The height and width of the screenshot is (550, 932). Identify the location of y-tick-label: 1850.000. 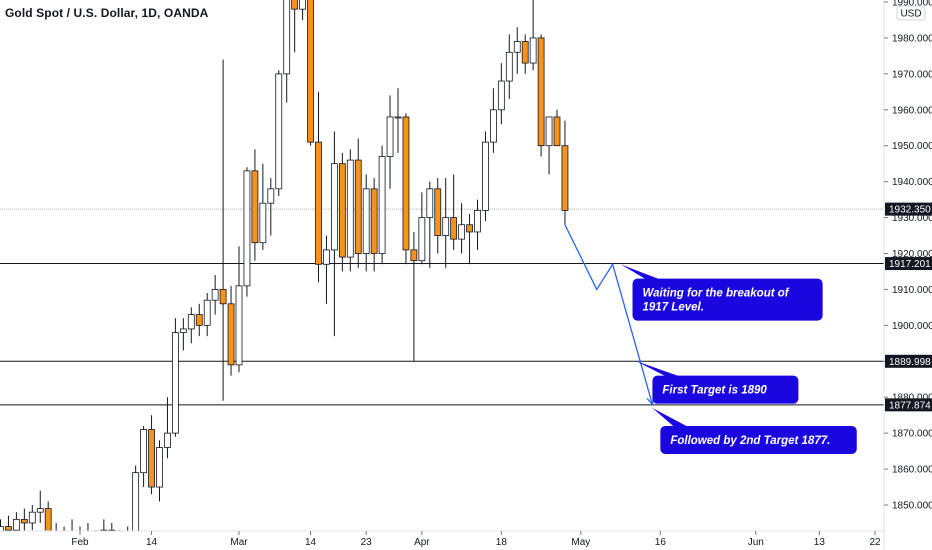
(912, 506).